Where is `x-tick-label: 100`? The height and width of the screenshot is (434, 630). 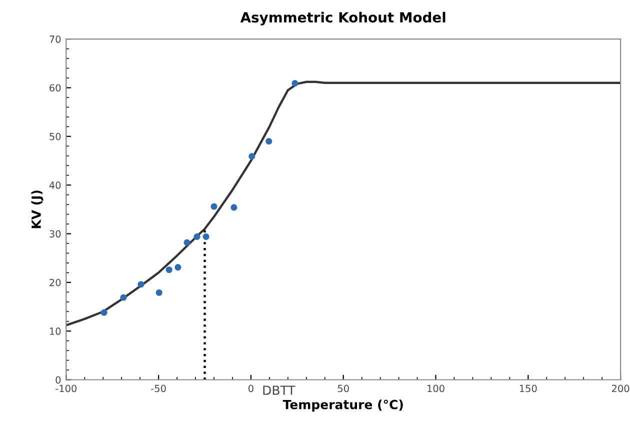
x-tick-label: 100 is located at coordinates (436, 388).